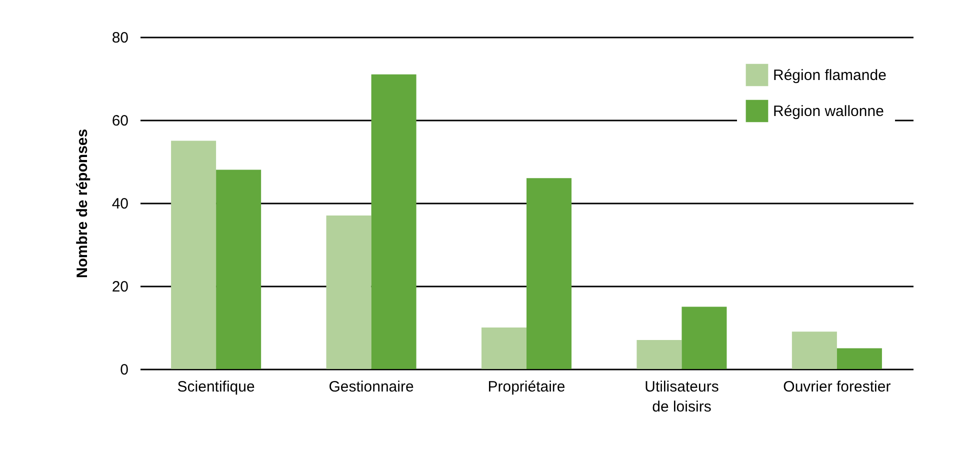 The height and width of the screenshot is (450, 975). What do you see at coordinates (371, 387) in the screenshot?
I see `x-tick-label: Gestionnaire` at bounding box center [371, 387].